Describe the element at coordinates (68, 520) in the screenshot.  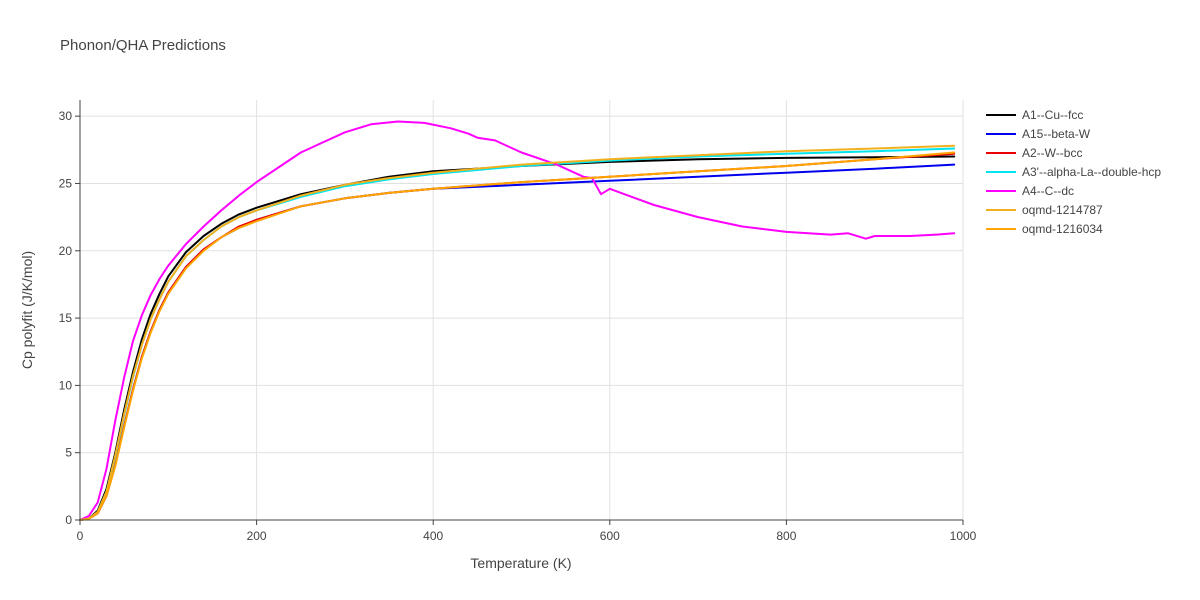
I see `y-tick-label: 0` at that location.